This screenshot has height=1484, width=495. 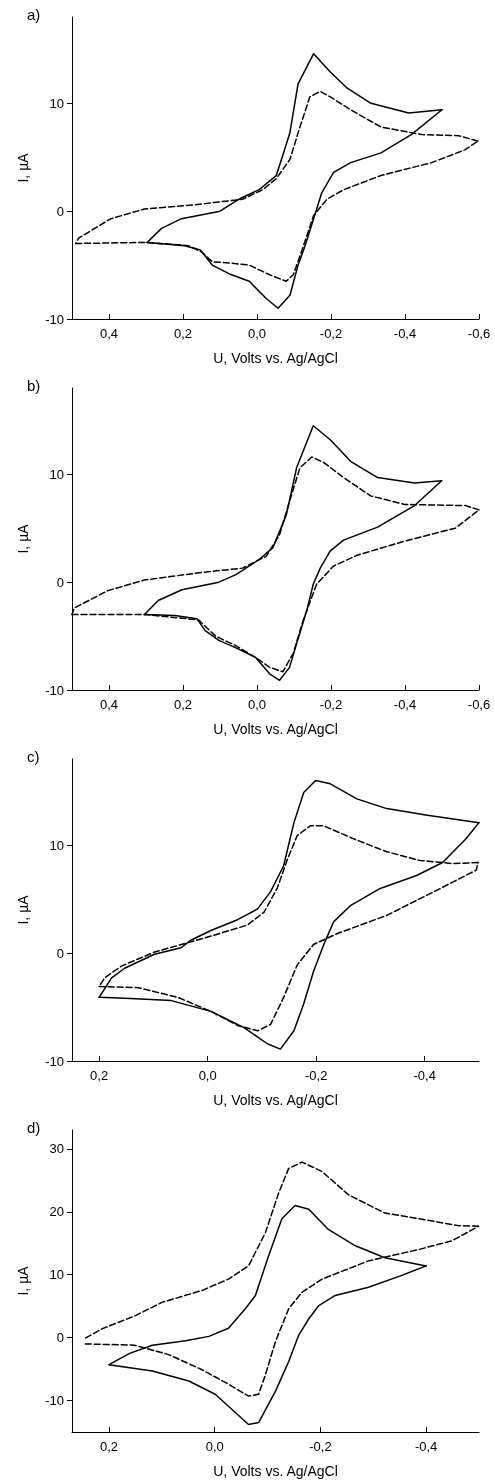 What do you see at coordinates (34, 14) in the screenshot?
I see `chart-title: a)` at bounding box center [34, 14].